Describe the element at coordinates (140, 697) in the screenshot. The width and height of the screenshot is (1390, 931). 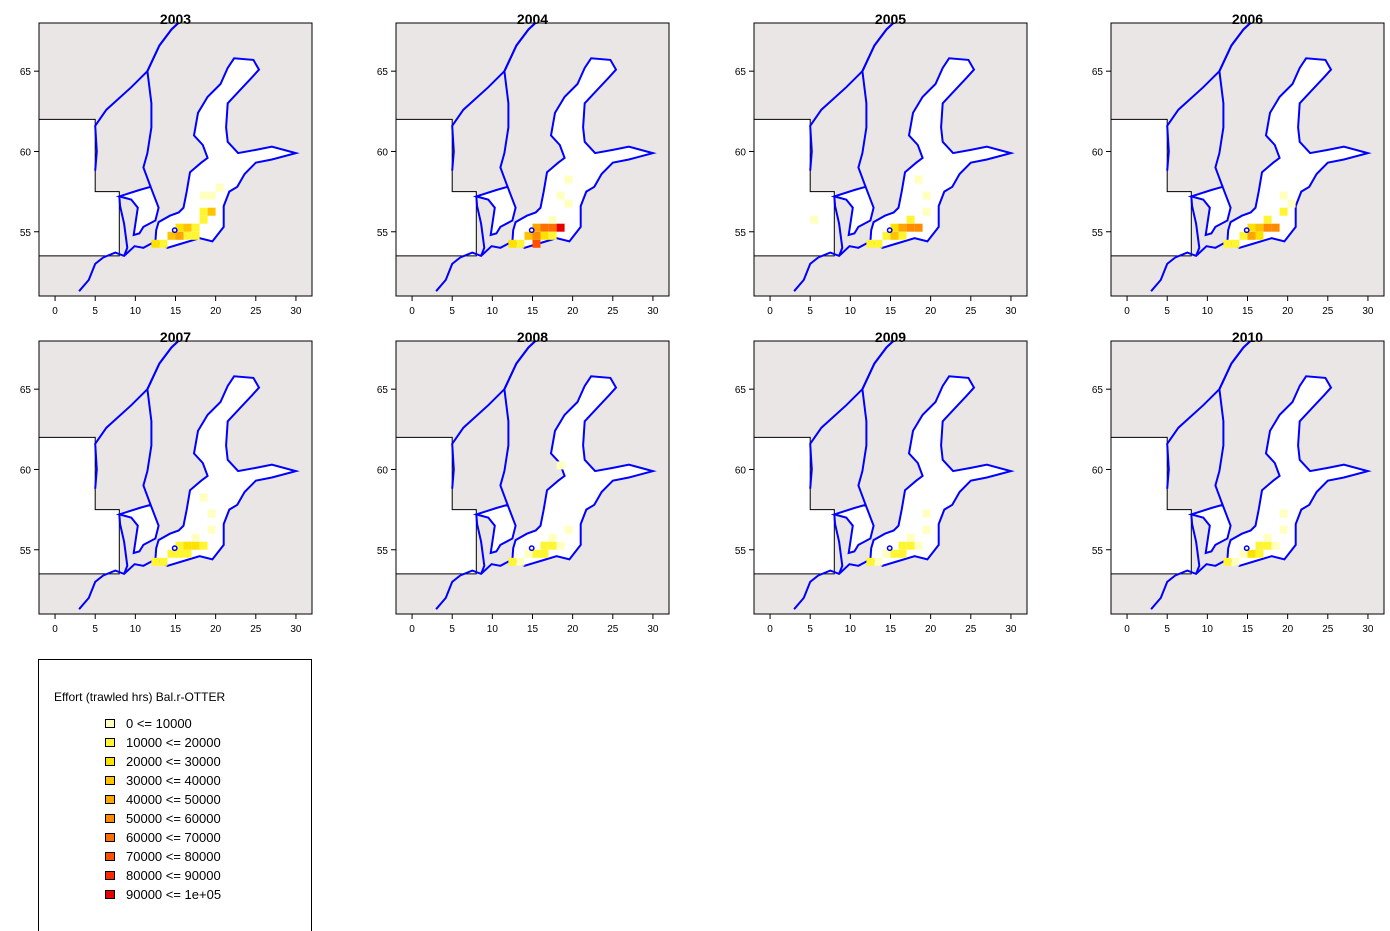
I see `legend-title: Effort (trawled hrs) Bal.r-OTTER` at that location.